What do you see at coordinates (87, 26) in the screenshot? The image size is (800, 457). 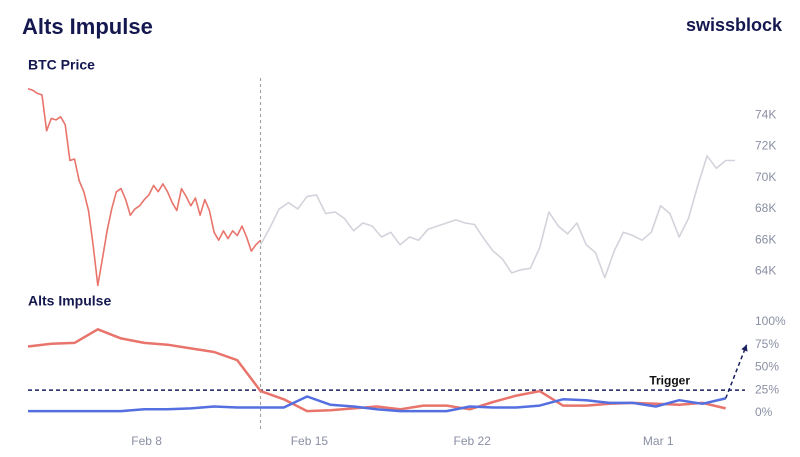 I see `page-title: Alts Impulse` at bounding box center [87, 26].